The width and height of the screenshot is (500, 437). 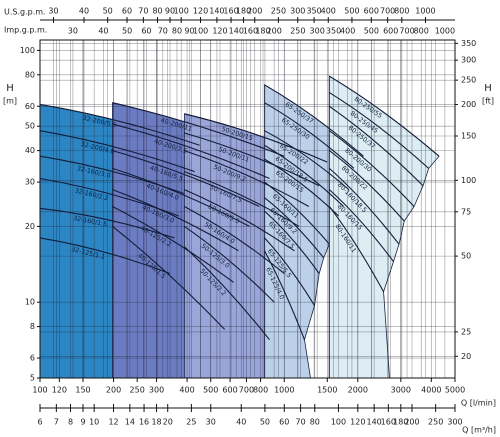 What do you see at coordinates (301, 422) in the screenshot?
I see `x2-tick-label: 70` at bounding box center [301, 422].